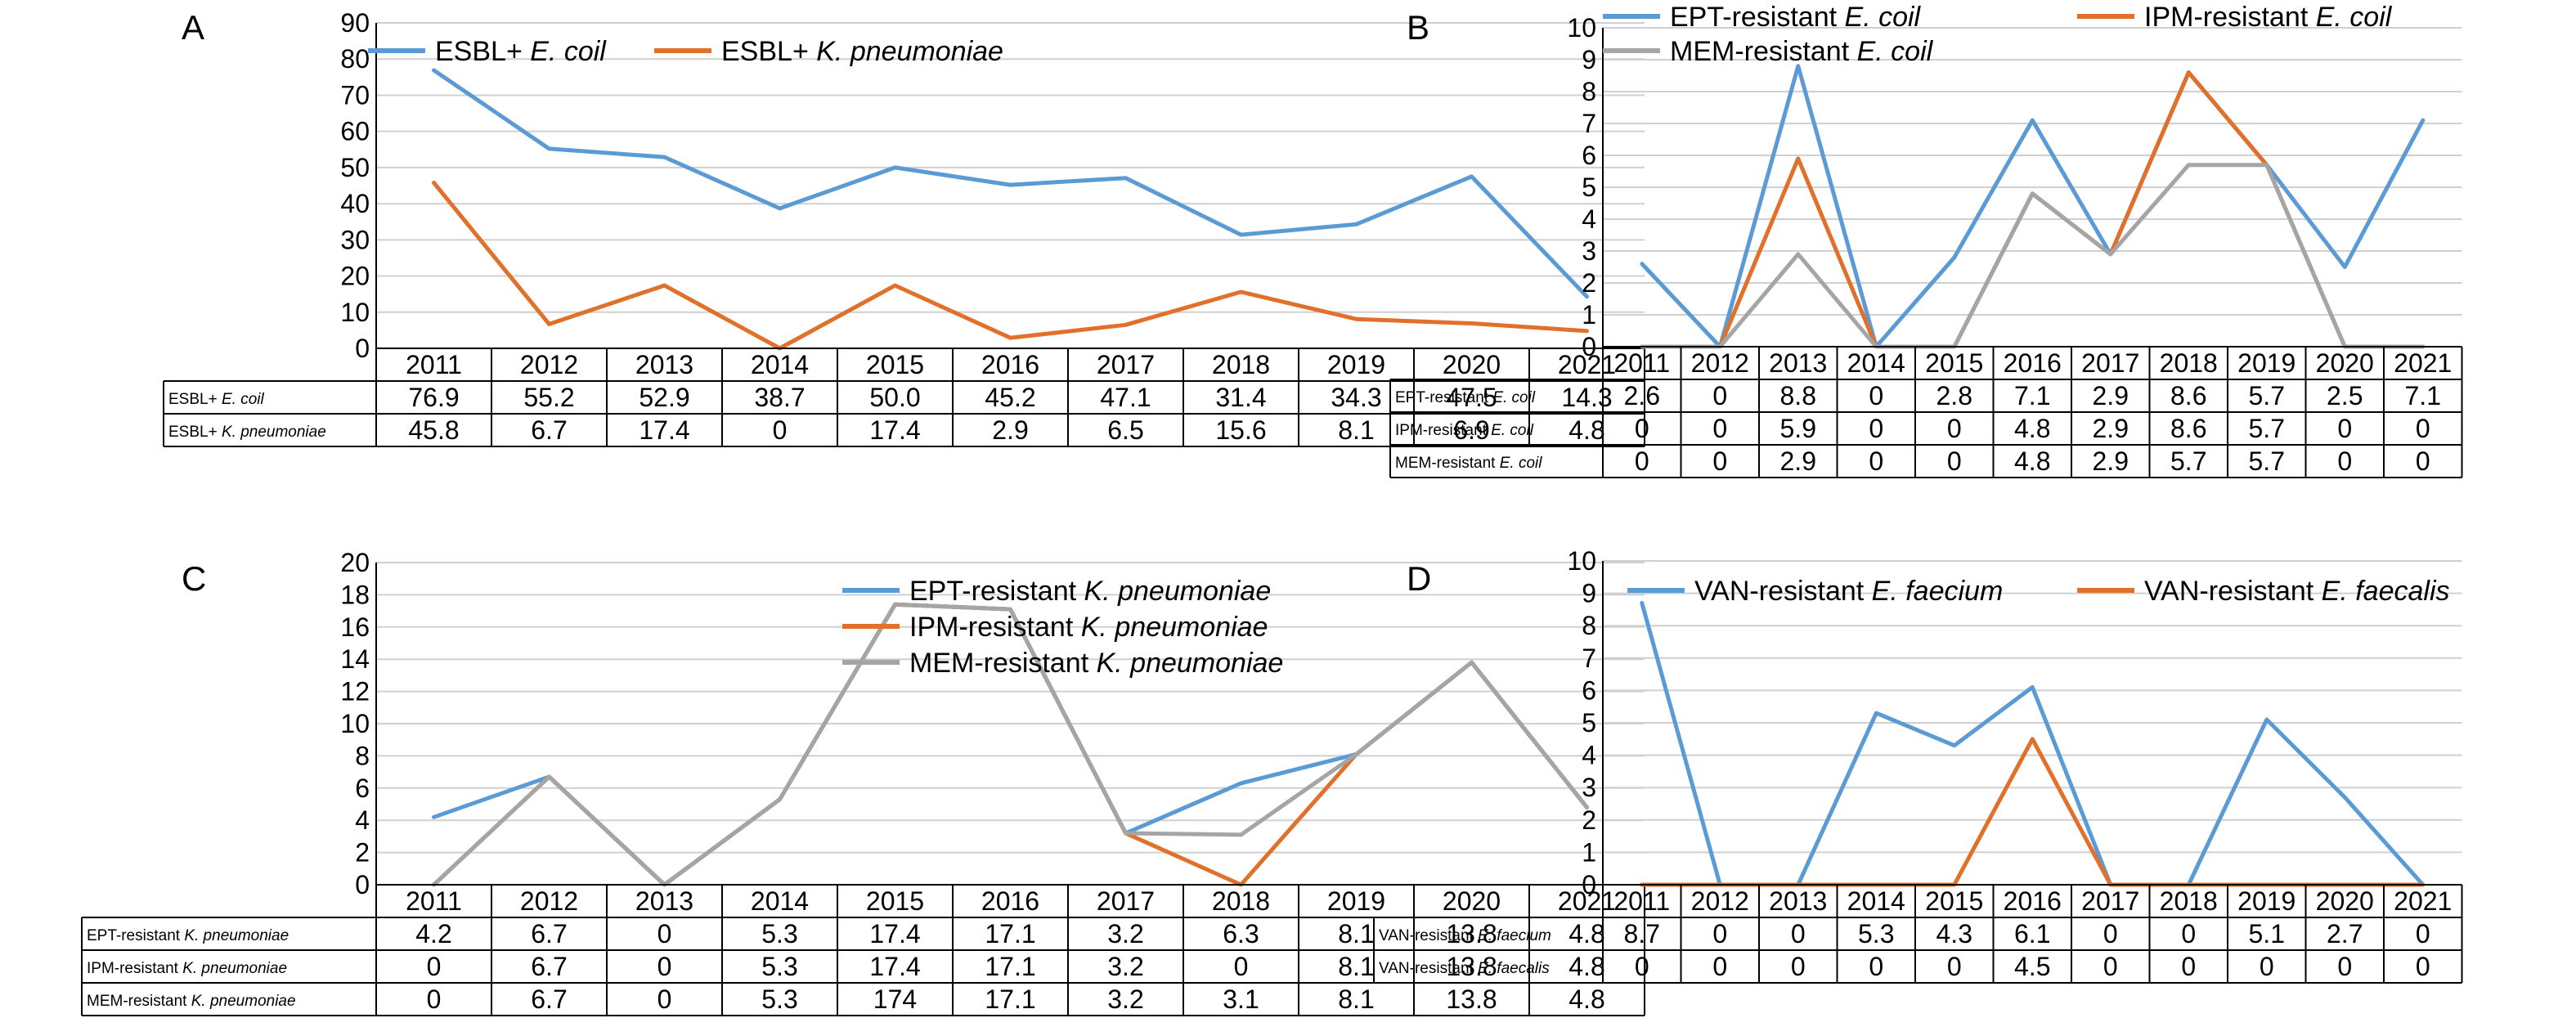 Image resolution: width=2576 pixels, height=1027 pixels. I want to click on y-tick-label: 70, so click(355, 95).